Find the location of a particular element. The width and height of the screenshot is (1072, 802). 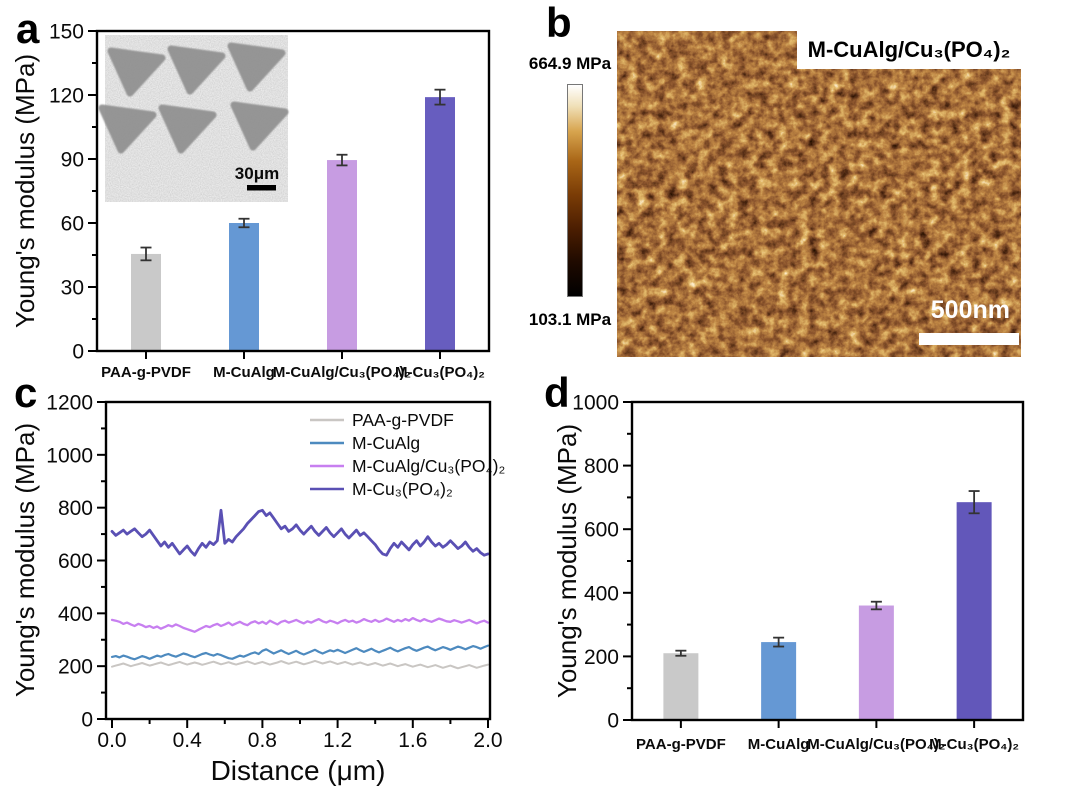

legend-label: M-CuAlg/Cu₃(PO₄)₂ is located at coordinates (428, 466).